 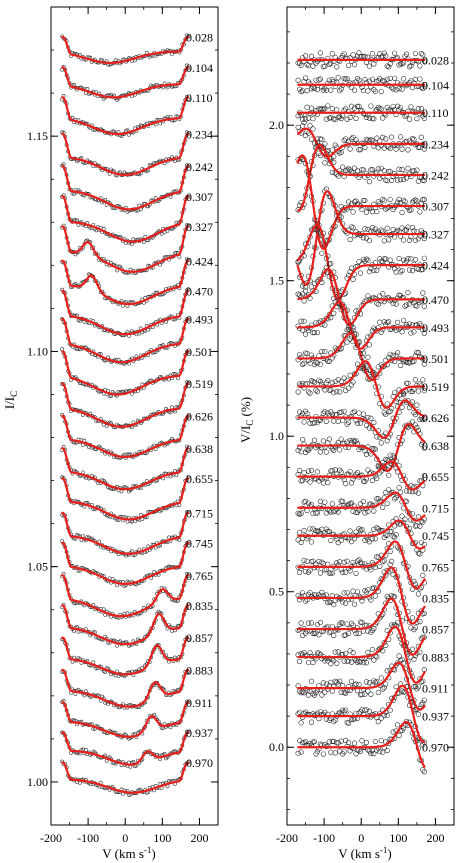 What do you see at coordinates (435, 658) in the screenshot?
I see `right-phase-label: 0.883` at bounding box center [435, 658].